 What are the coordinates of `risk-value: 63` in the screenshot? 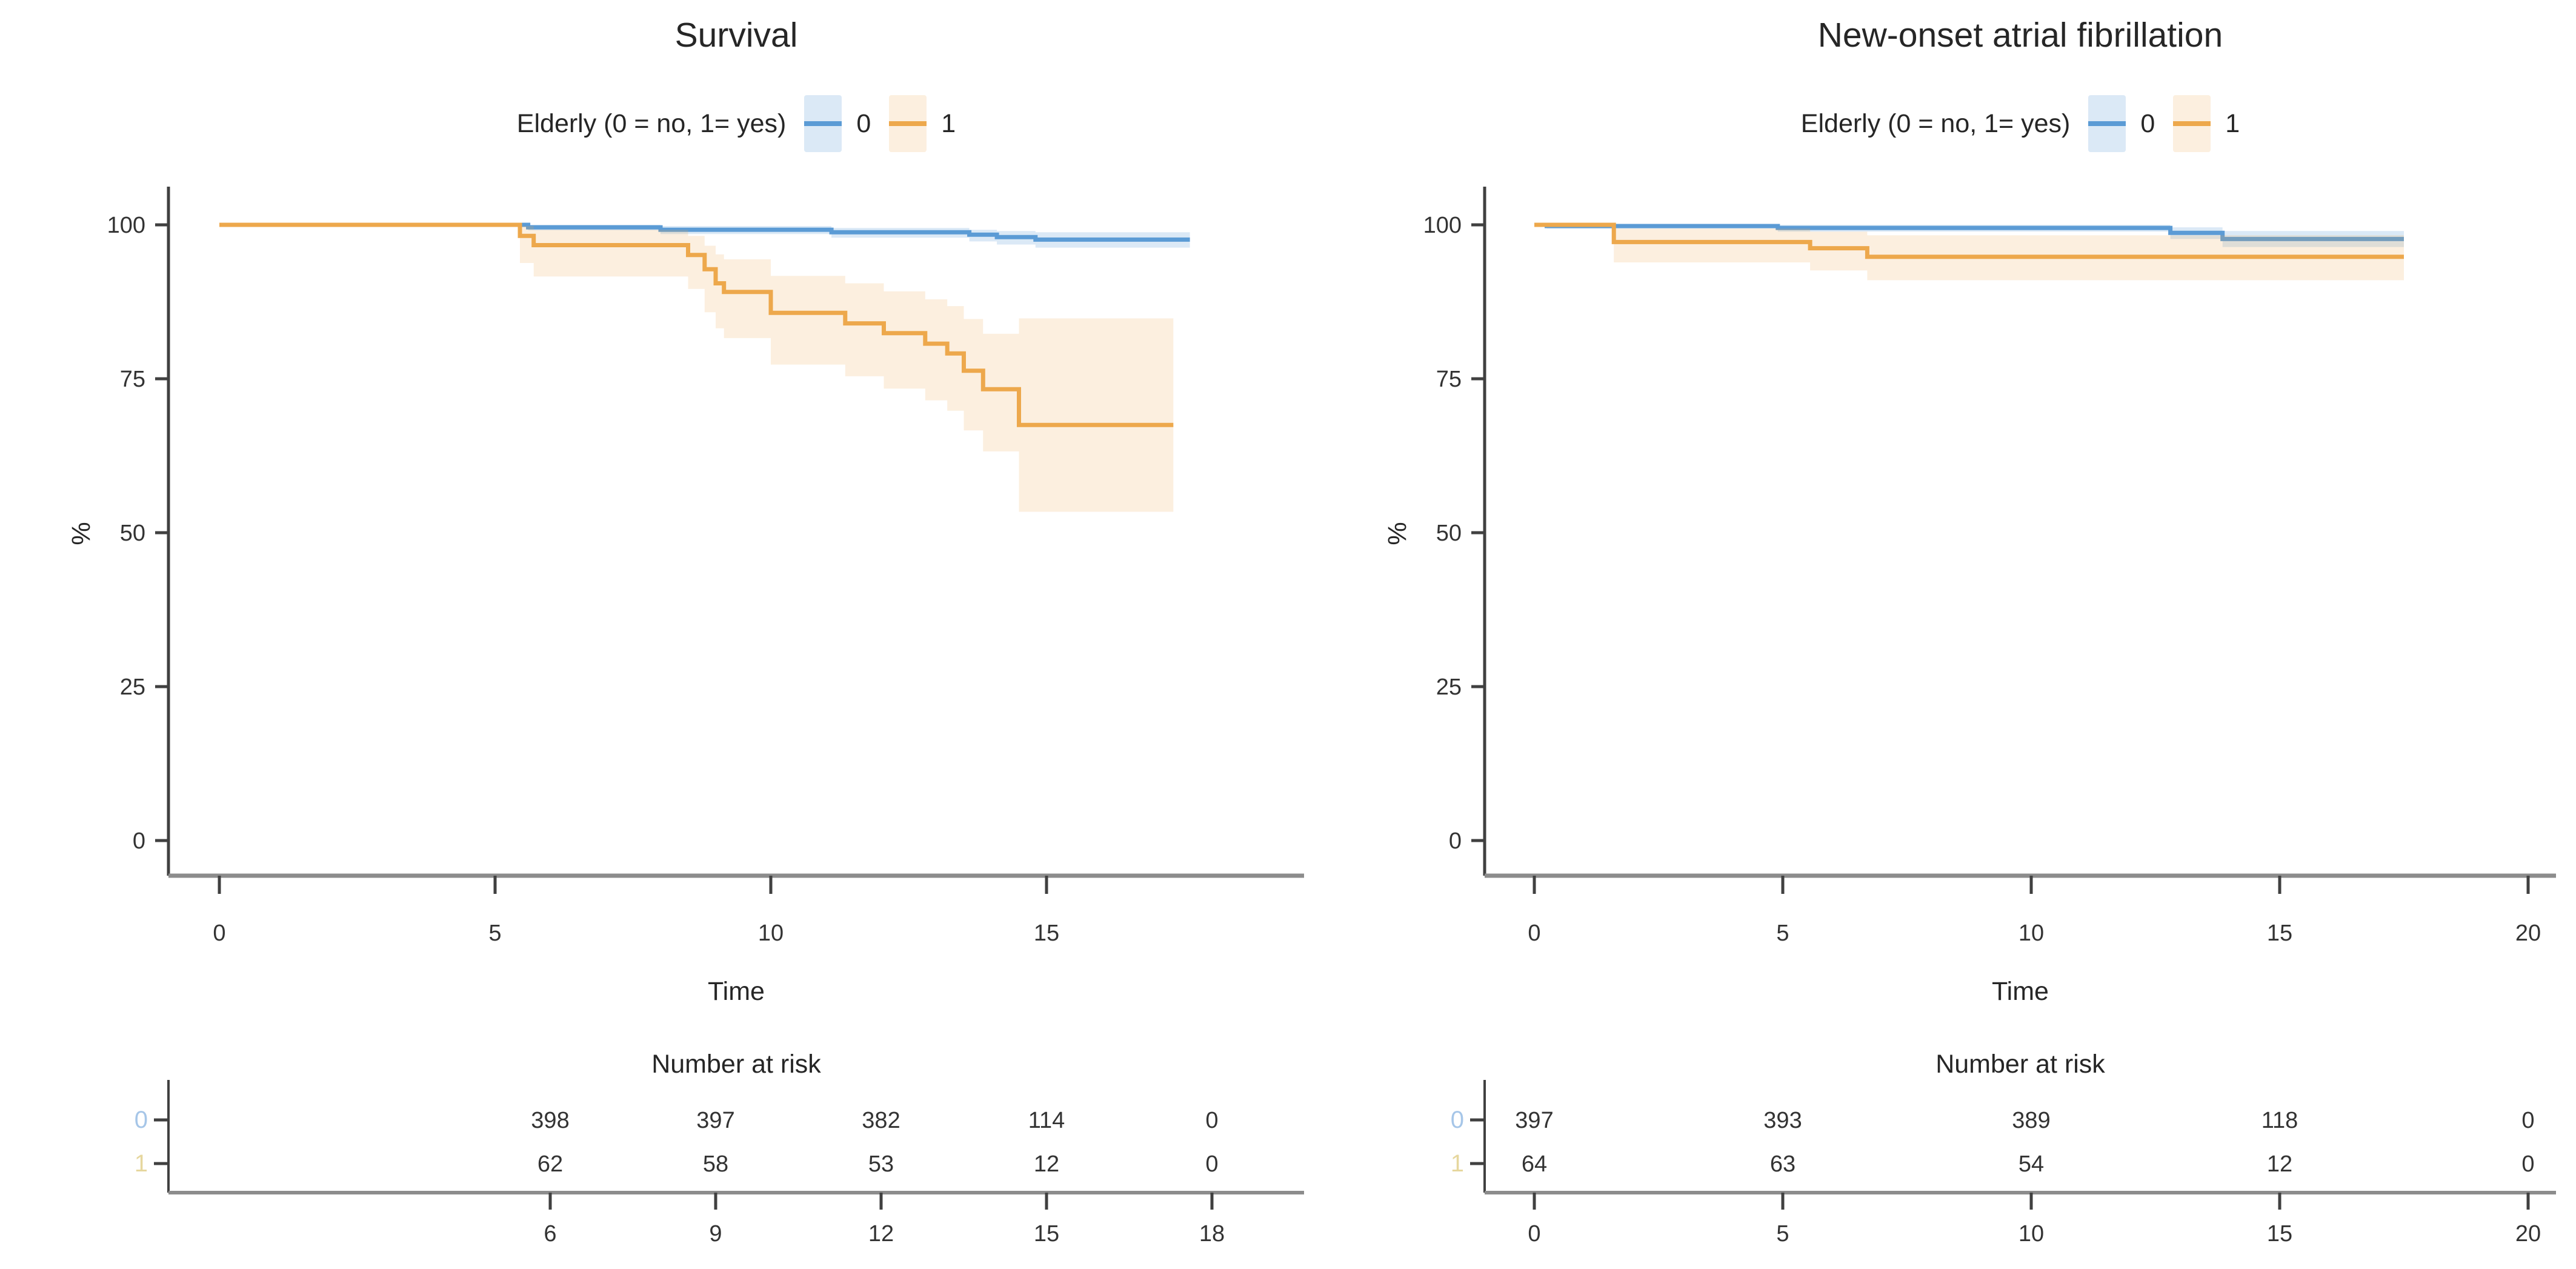 It's located at (1783, 1164).